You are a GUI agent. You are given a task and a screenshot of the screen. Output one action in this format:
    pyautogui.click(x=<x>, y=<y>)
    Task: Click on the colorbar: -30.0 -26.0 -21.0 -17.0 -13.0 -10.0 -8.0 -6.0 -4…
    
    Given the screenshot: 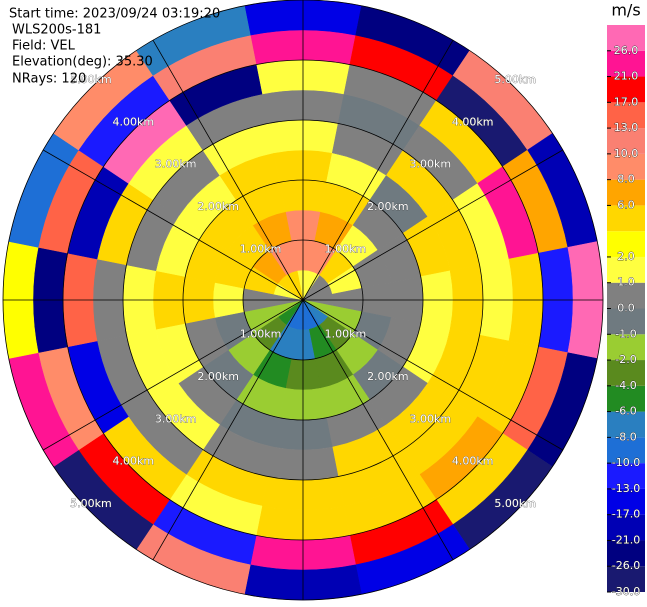 What is the action you would take?
    pyautogui.click(x=626, y=311)
    